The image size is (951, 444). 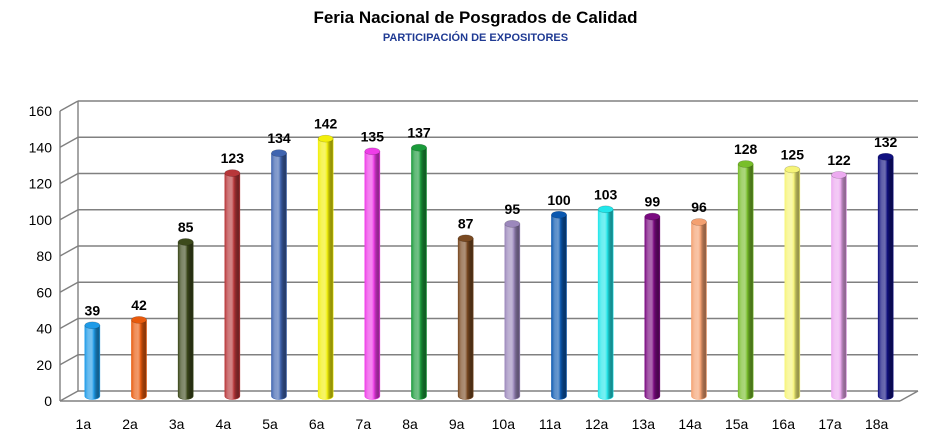 What do you see at coordinates (419, 133) in the screenshot?
I see `data-label: 137` at bounding box center [419, 133].